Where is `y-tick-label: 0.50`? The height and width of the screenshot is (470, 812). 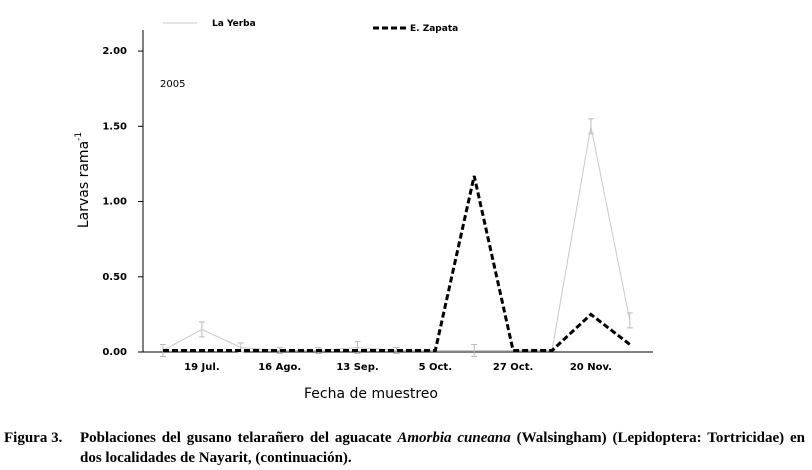 y-tick-label: 0.50 is located at coordinates (114, 277).